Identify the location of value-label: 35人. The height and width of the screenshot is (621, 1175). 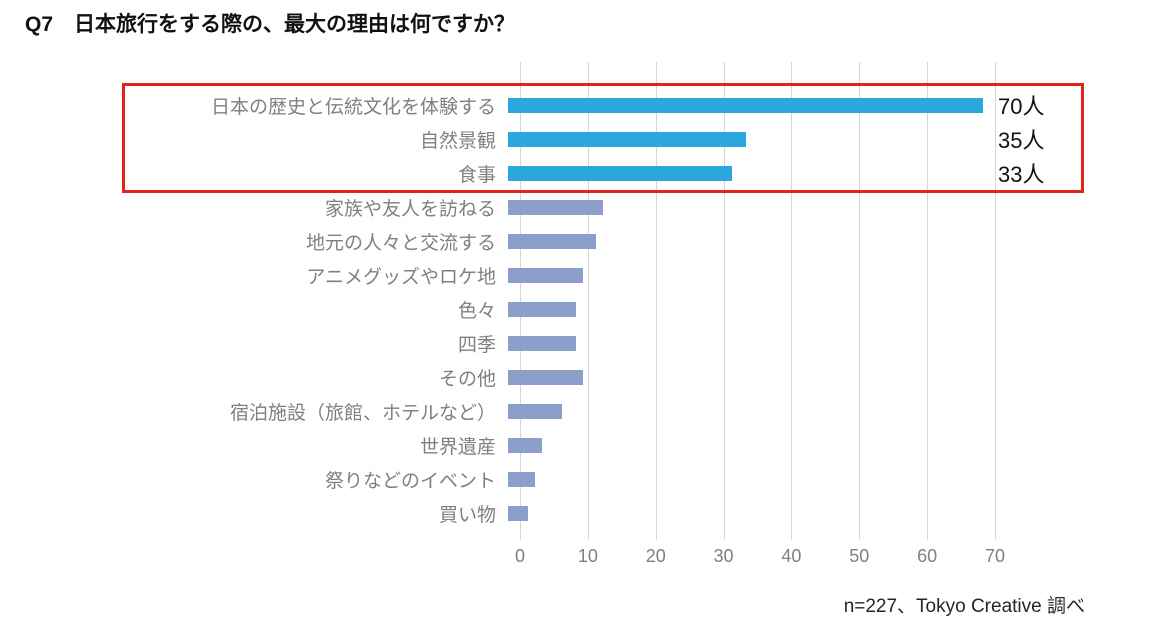
(1021, 140).